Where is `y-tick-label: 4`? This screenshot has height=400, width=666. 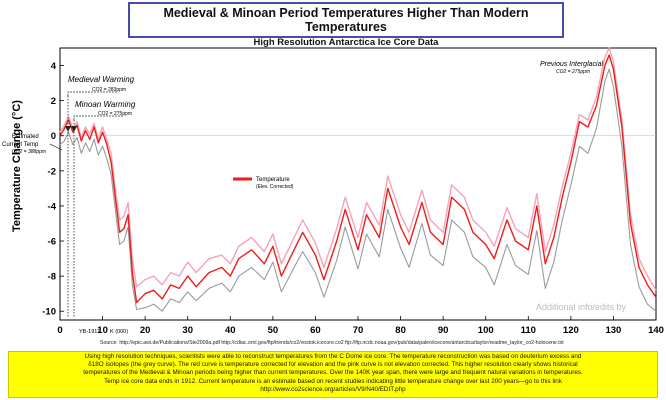 y-tick-label: 4 is located at coordinates (54, 66).